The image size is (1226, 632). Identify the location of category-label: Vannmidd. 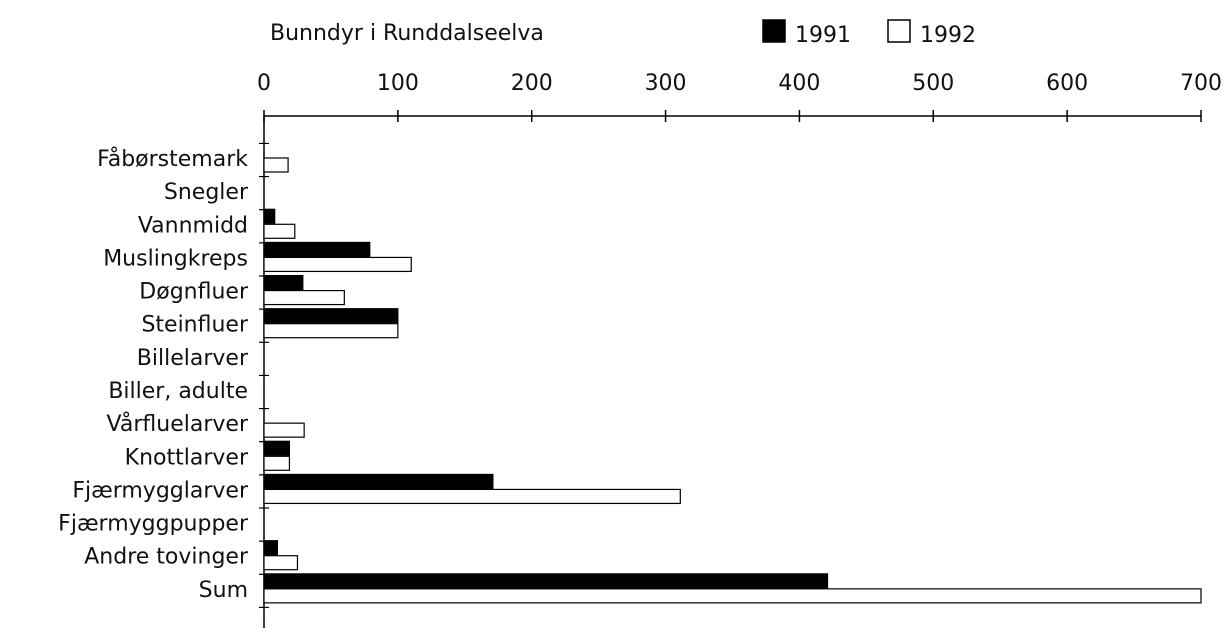
(193, 225).